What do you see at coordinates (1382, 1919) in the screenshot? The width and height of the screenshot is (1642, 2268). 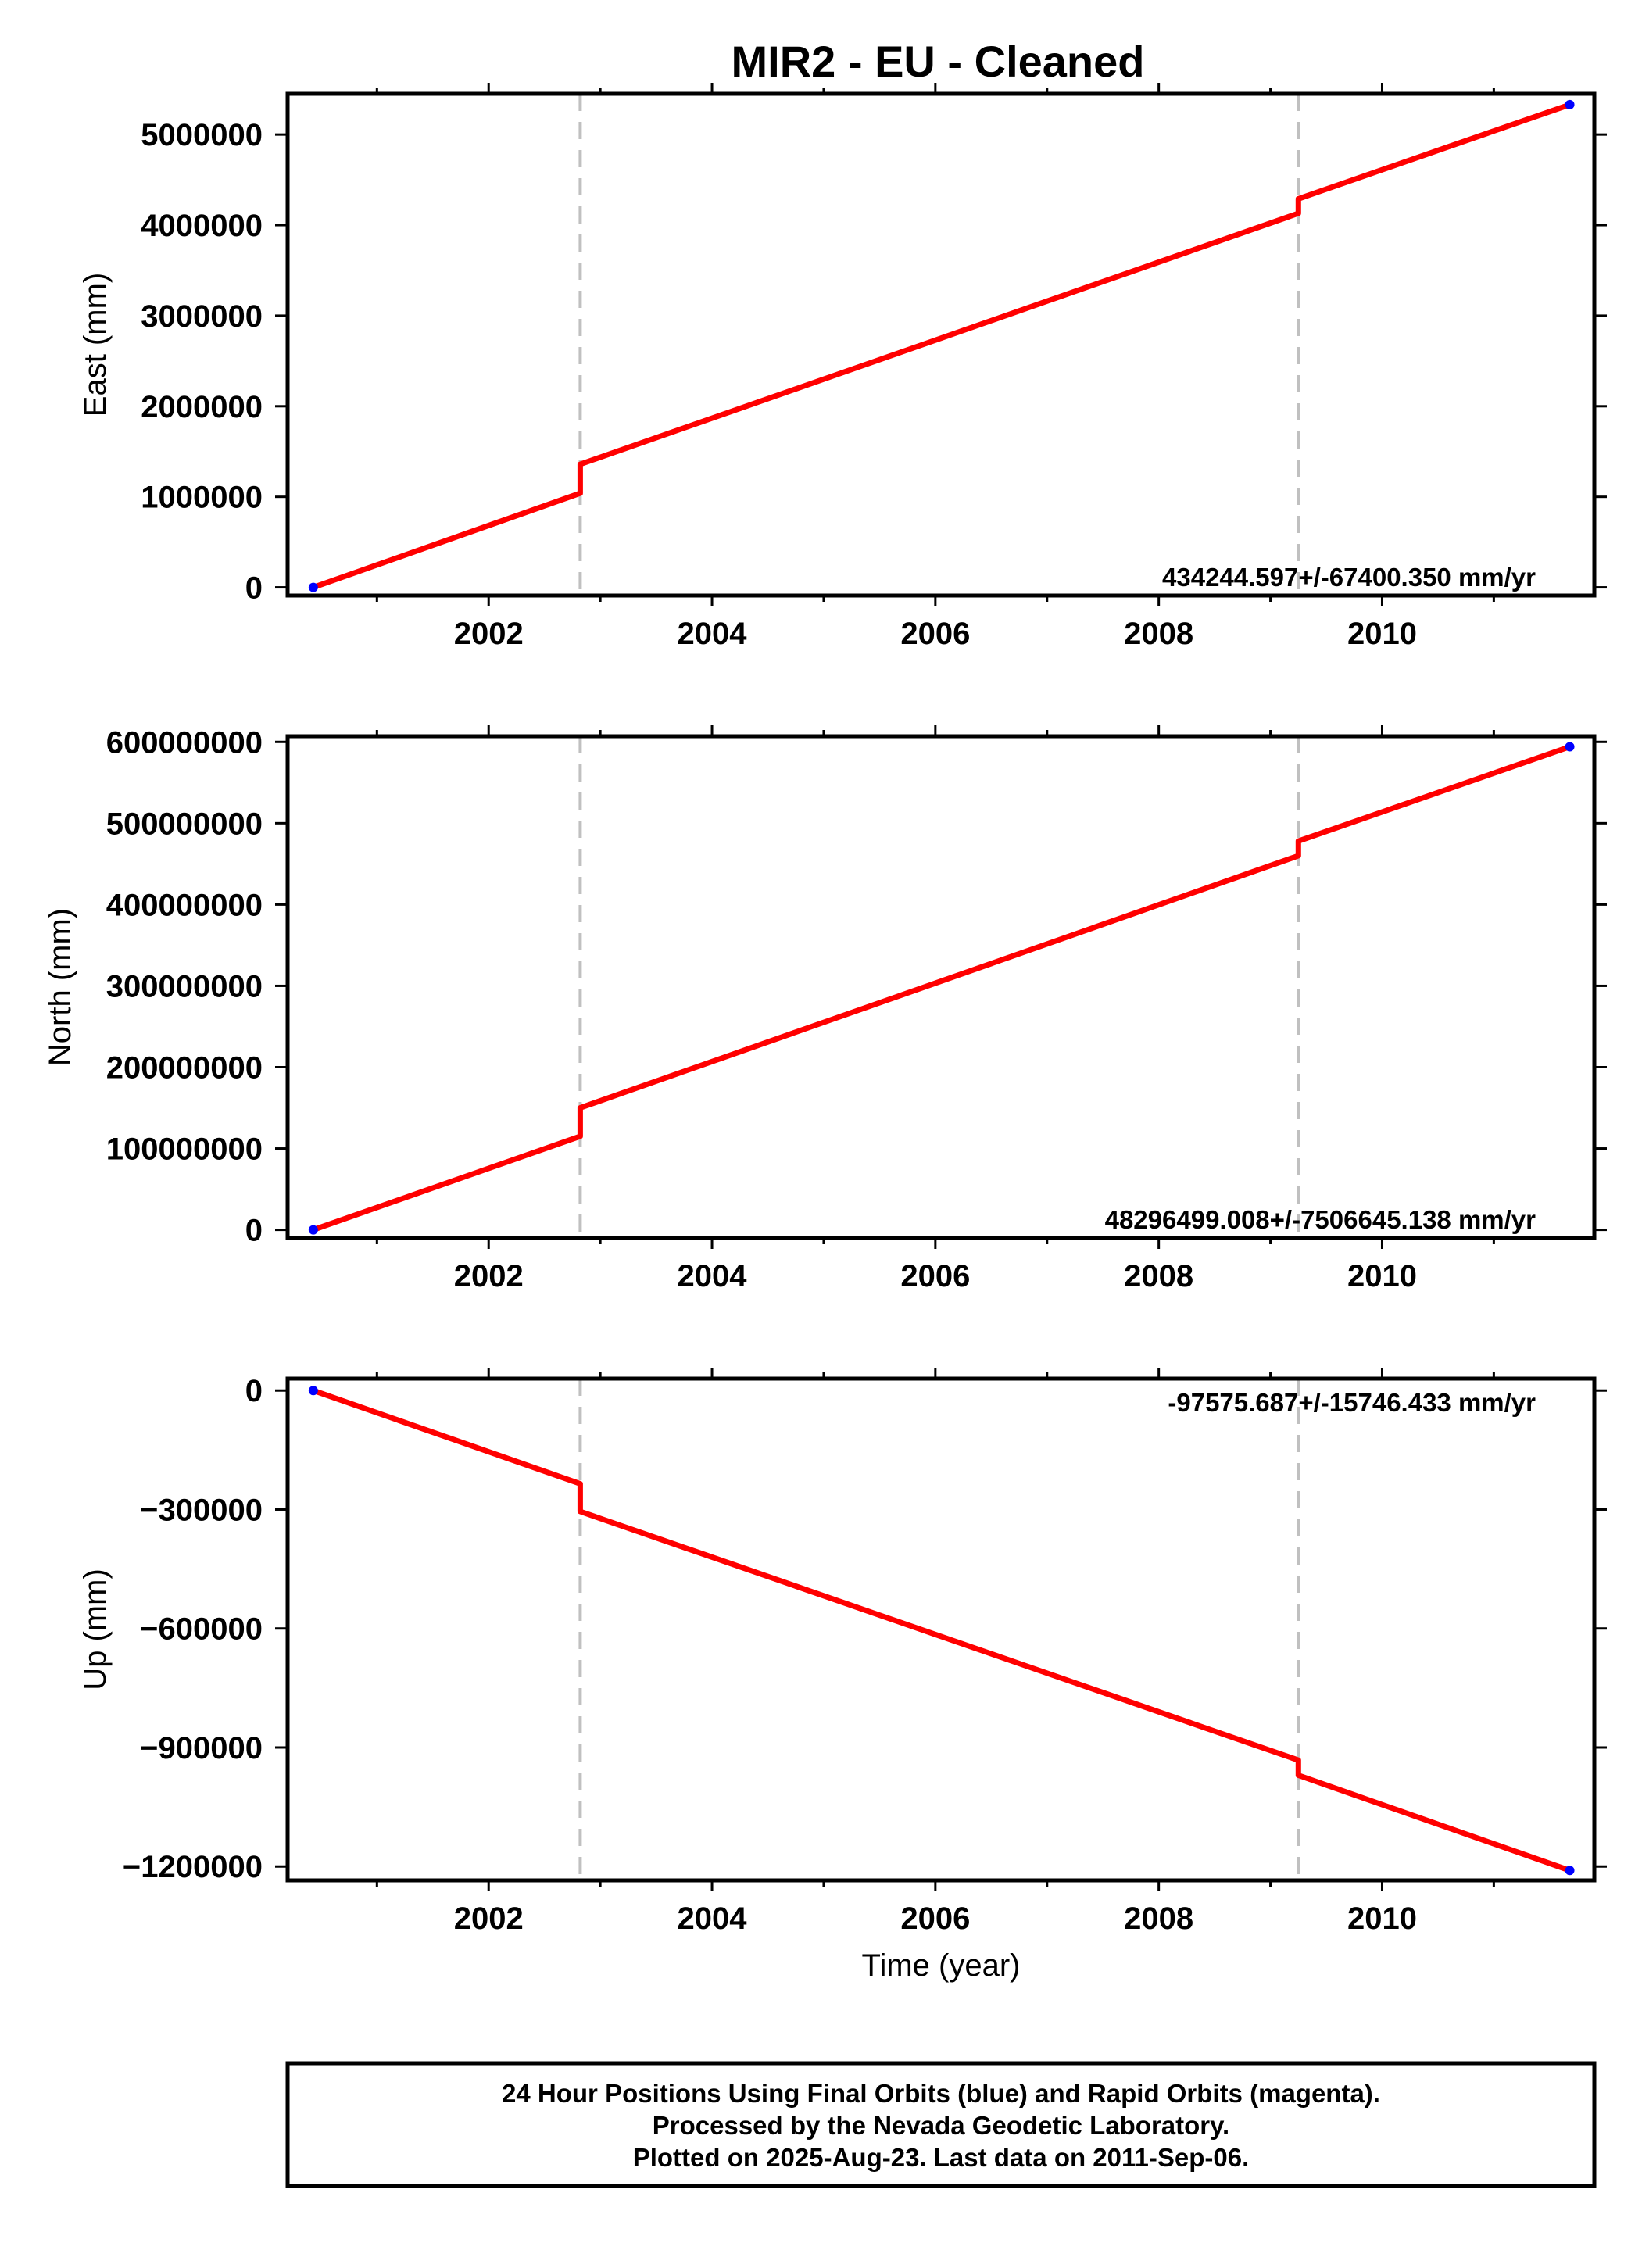 I see `up-x-tick-label: 2010` at bounding box center [1382, 1919].